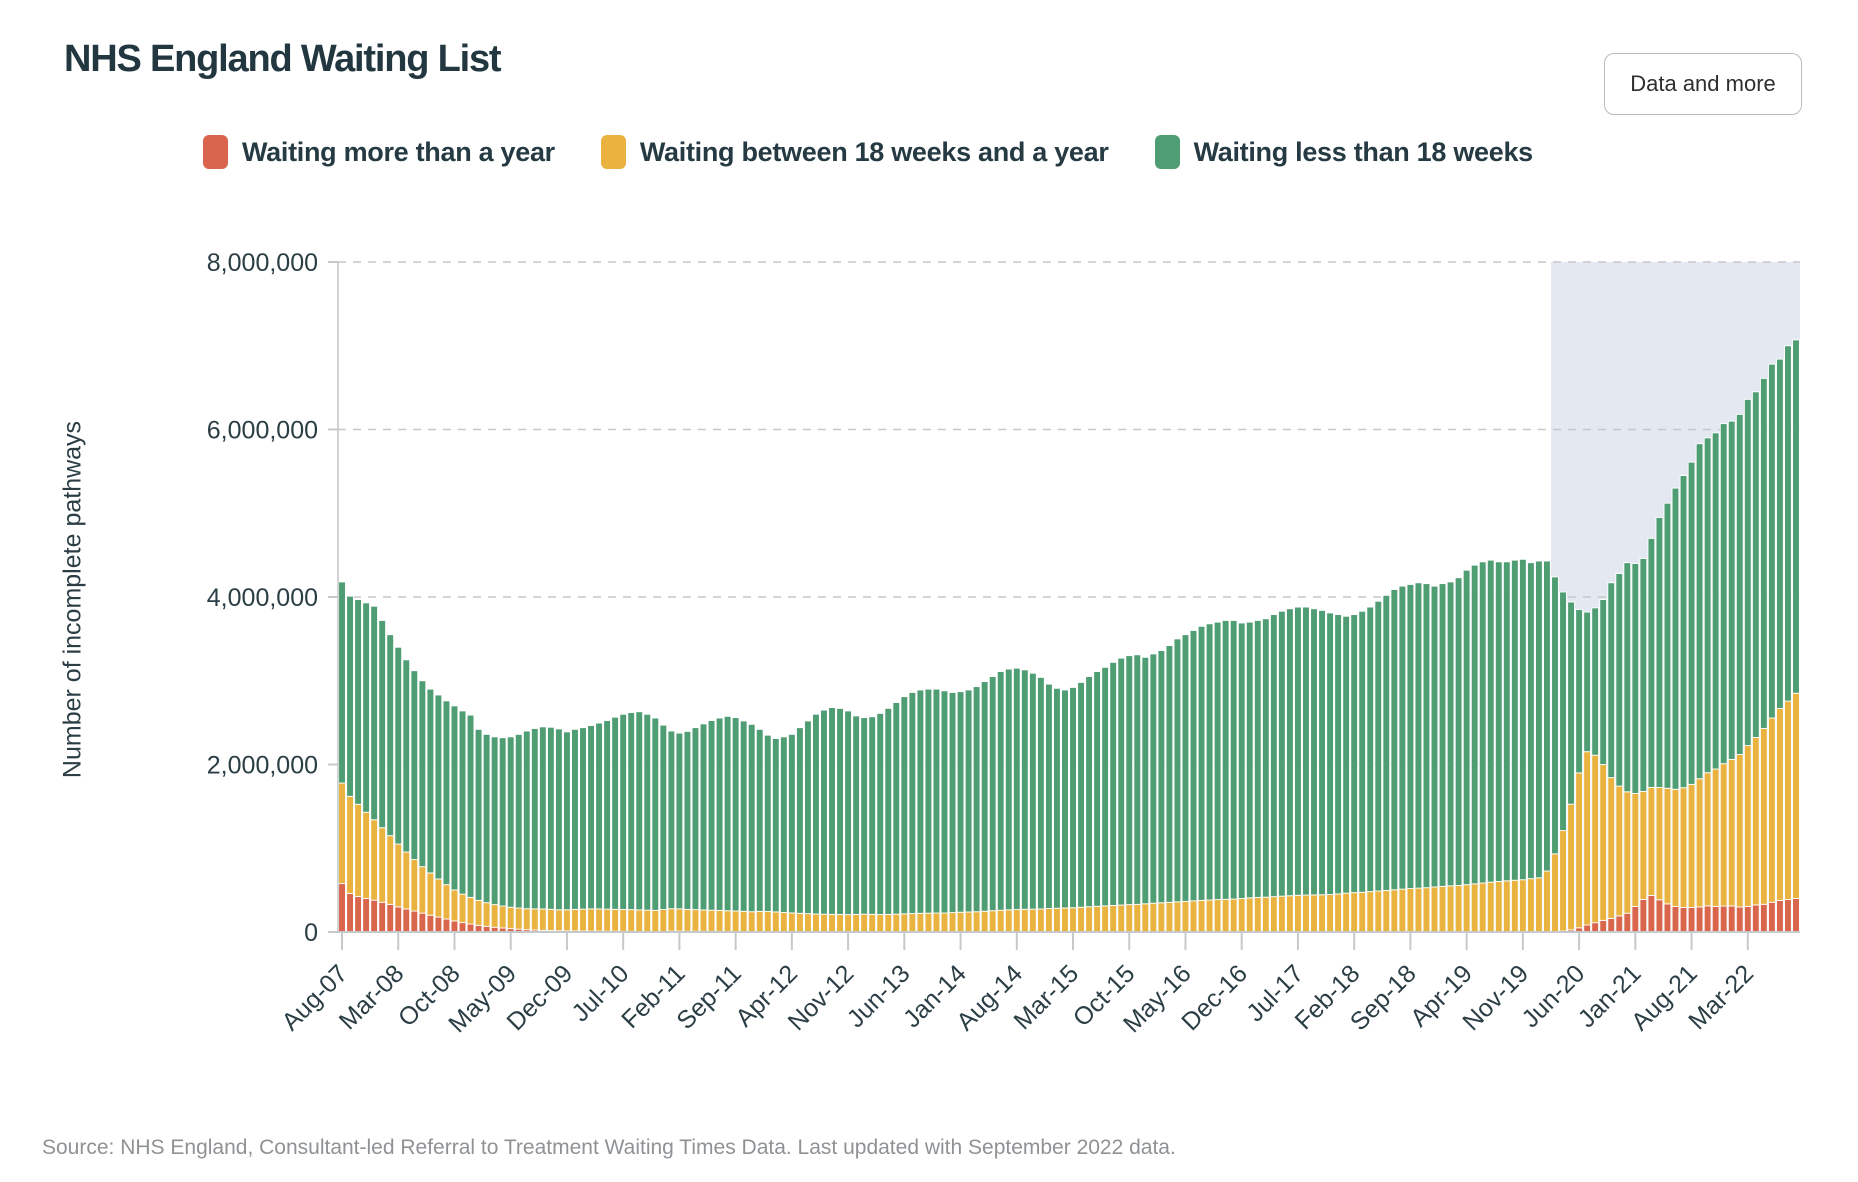  I want to click on svg-text: 6,000,000, so click(262, 431).